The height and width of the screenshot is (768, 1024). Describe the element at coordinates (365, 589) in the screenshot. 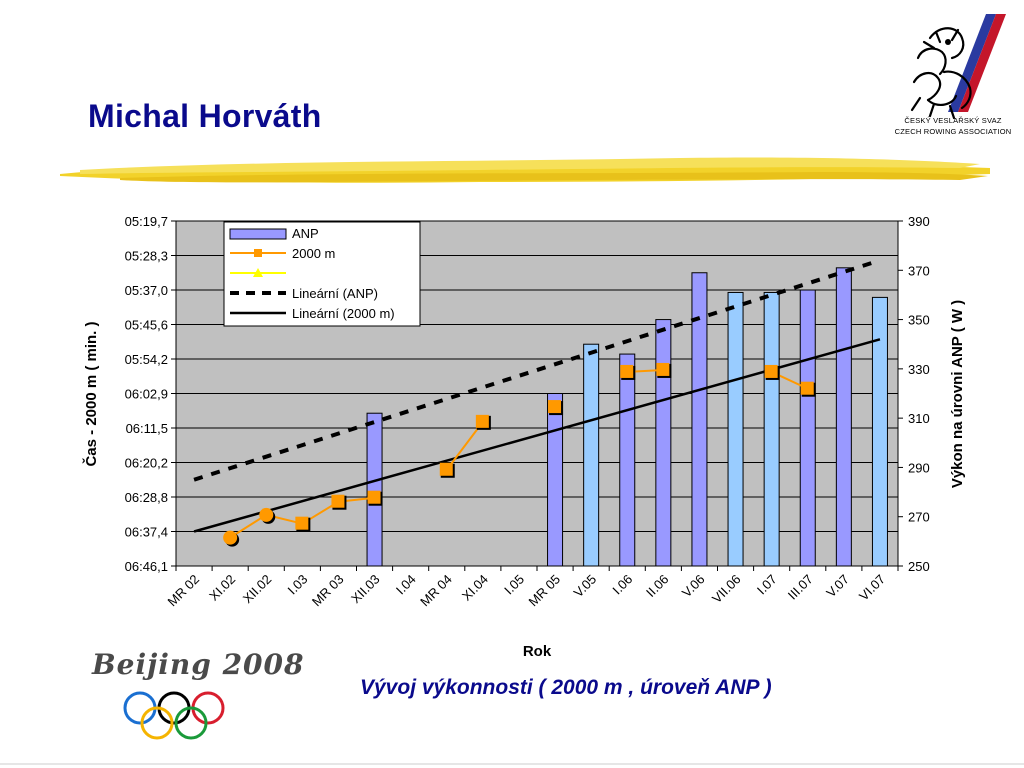

I see `x-tick-label: XII.03` at that location.